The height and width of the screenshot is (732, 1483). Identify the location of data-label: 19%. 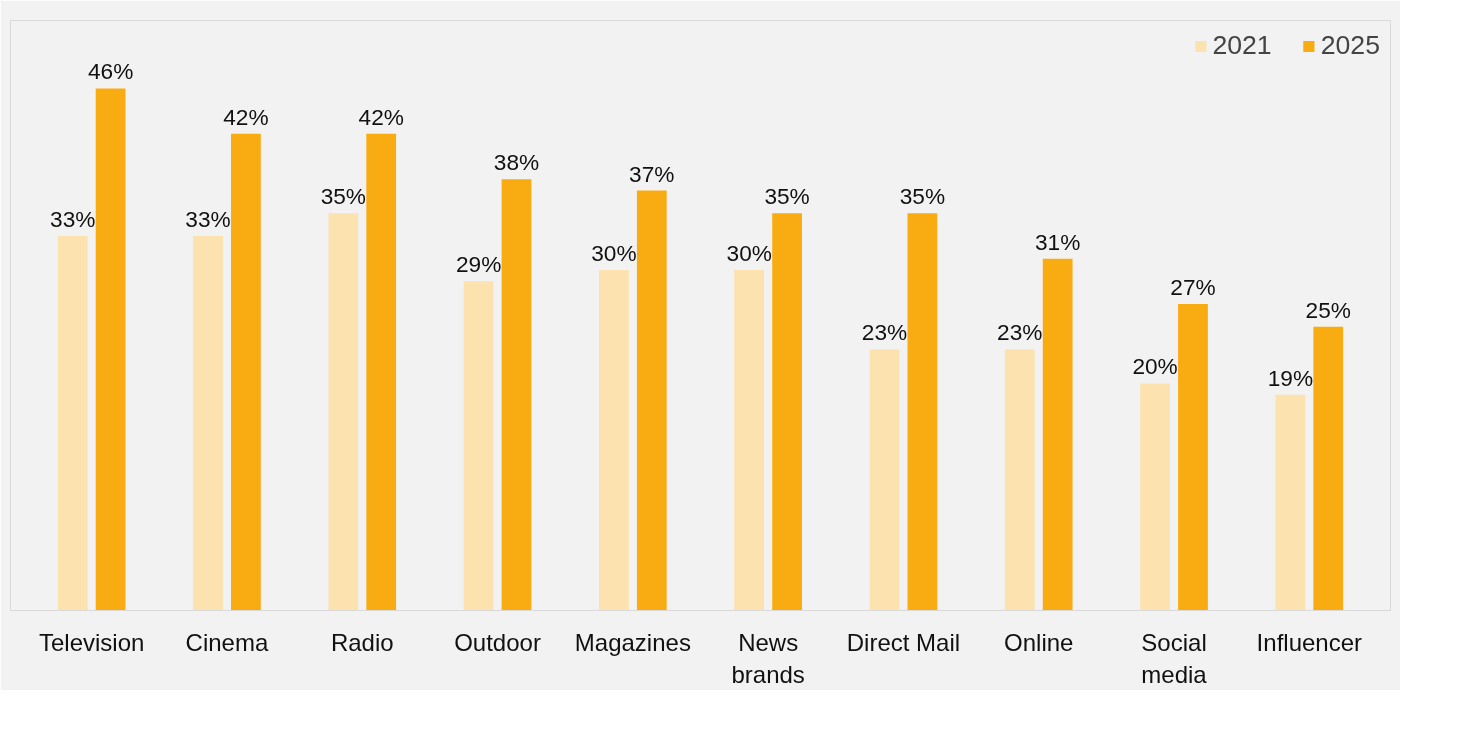
(1290, 377).